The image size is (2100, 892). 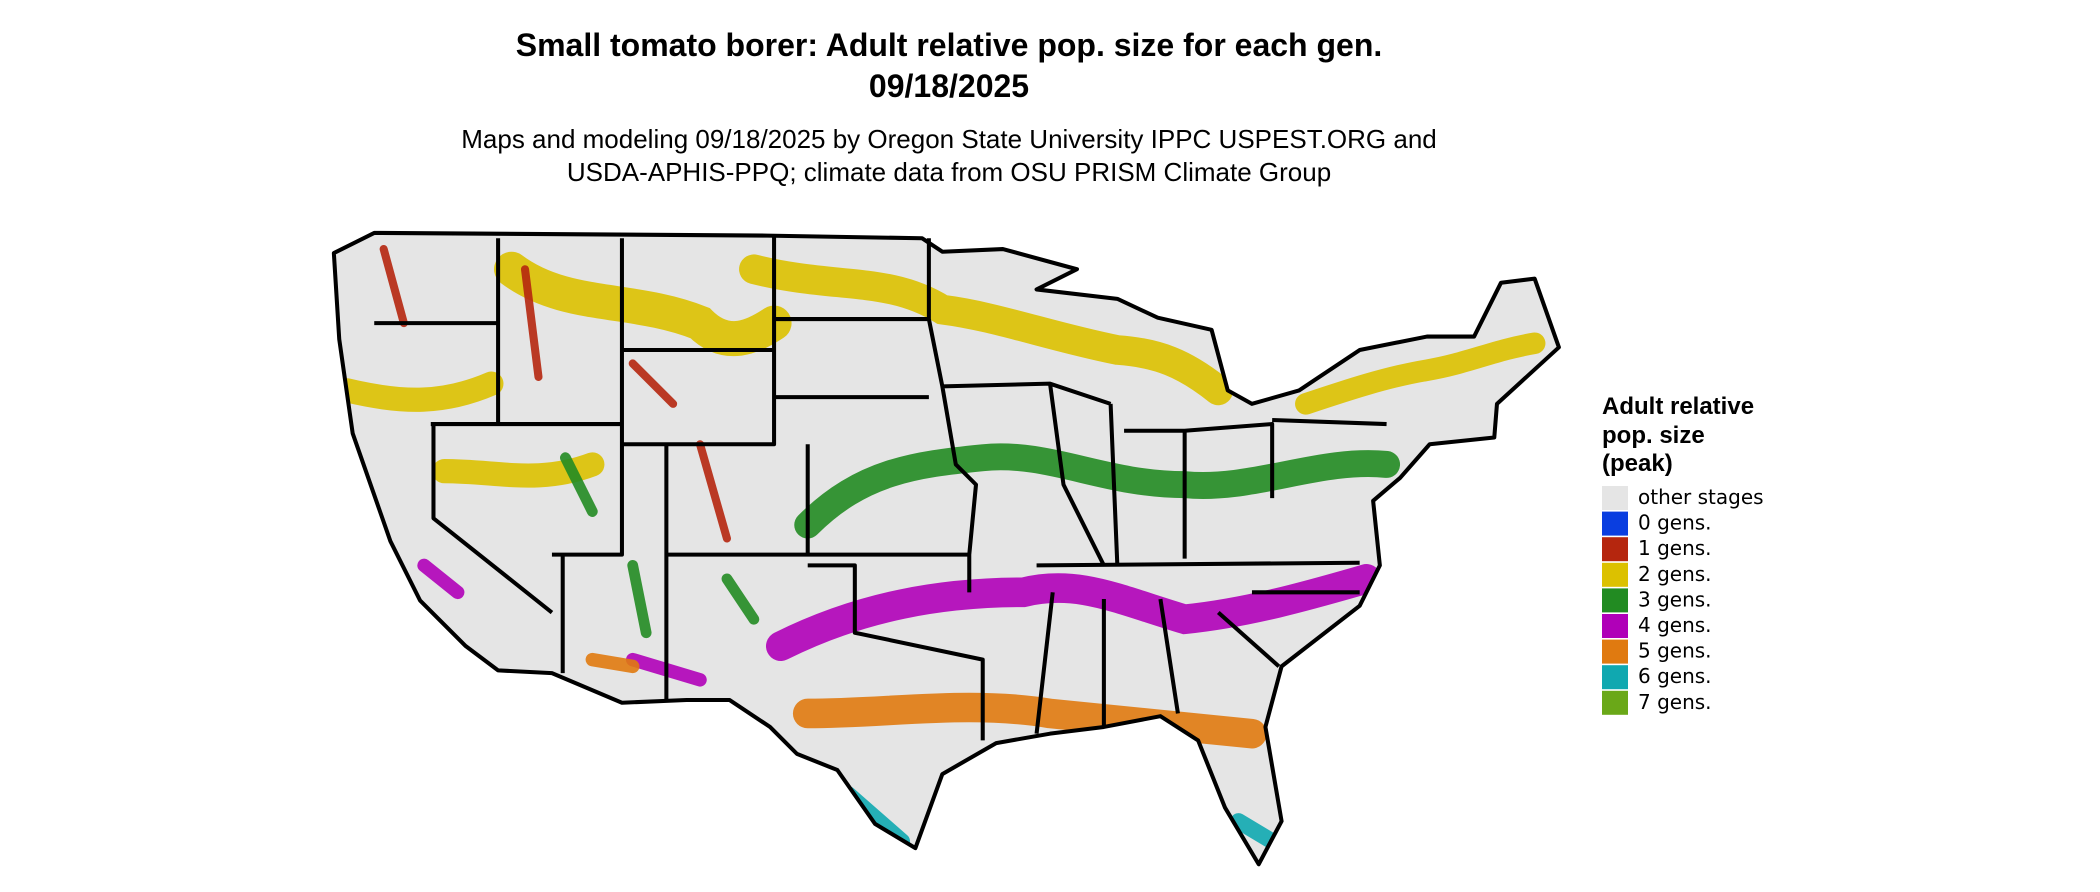 What do you see at coordinates (1678, 406) in the screenshot?
I see `legend-title: Adult relative` at bounding box center [1678, 406].